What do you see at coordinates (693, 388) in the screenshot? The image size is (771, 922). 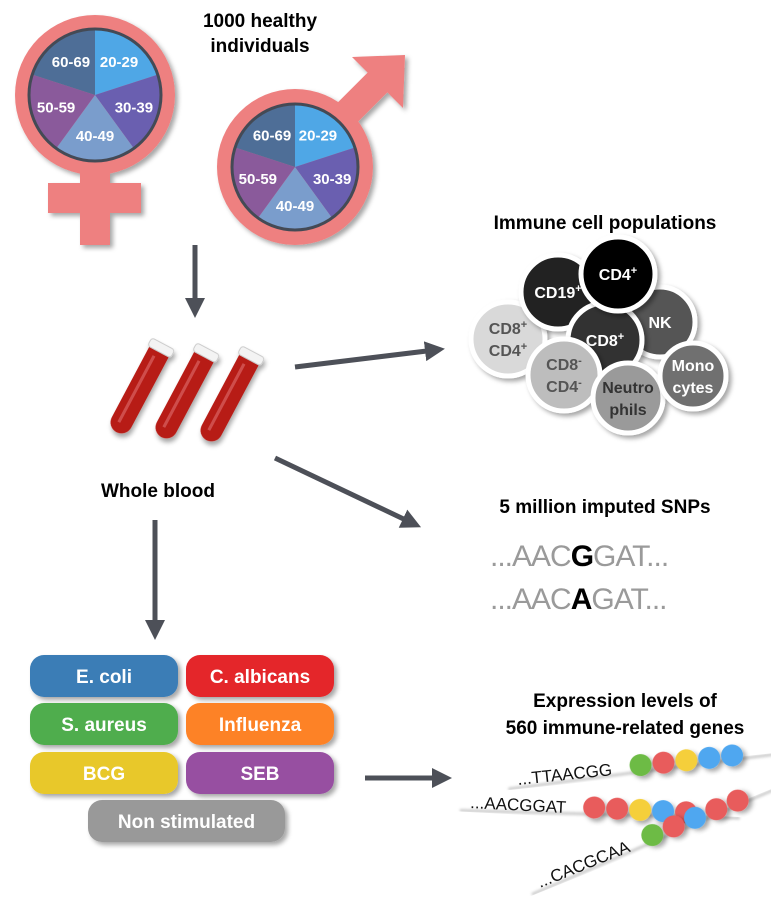 I see `immune-cell-label: cytes` at bounding box center [693, 388].